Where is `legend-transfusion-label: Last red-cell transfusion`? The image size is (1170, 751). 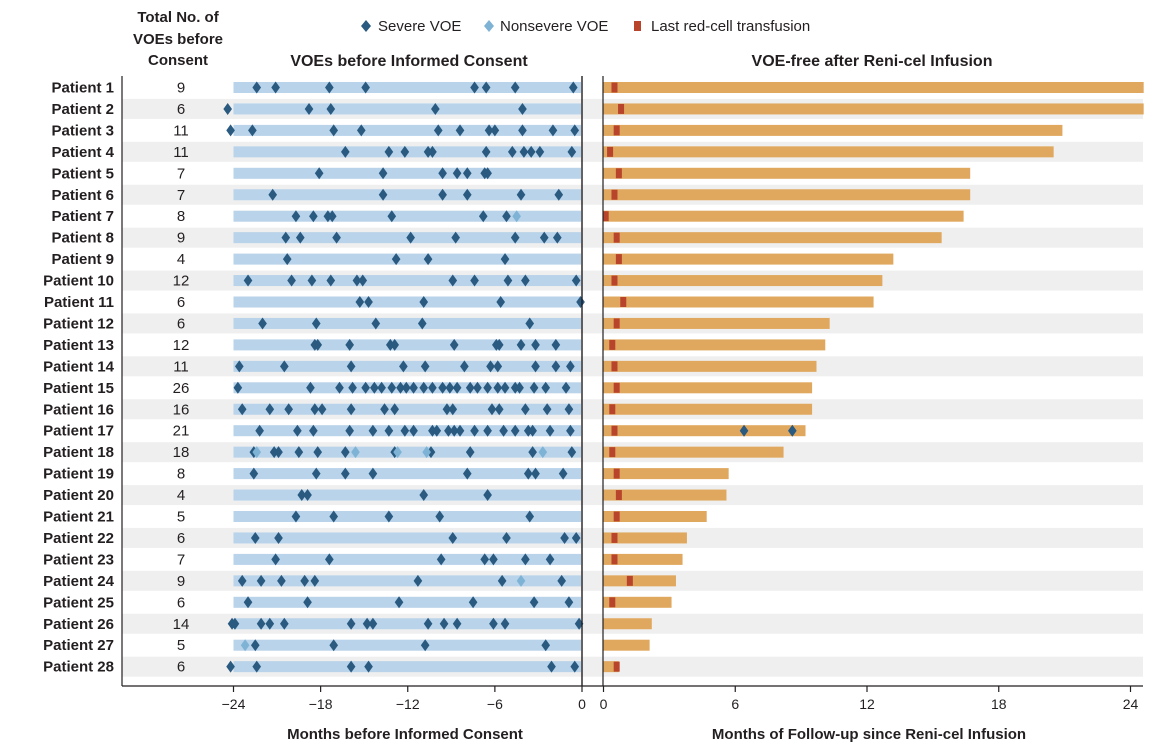 legend-transfusion-label: Last red-cell transfusion is located at coordinates (730, 26).